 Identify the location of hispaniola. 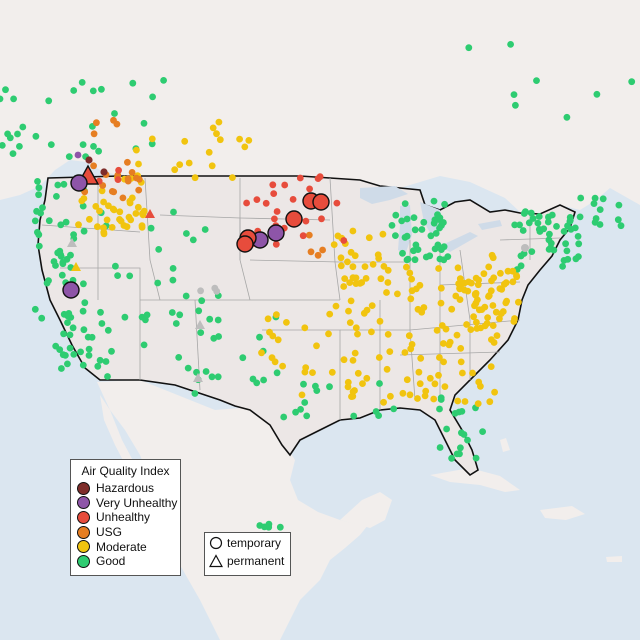
(562, 513).